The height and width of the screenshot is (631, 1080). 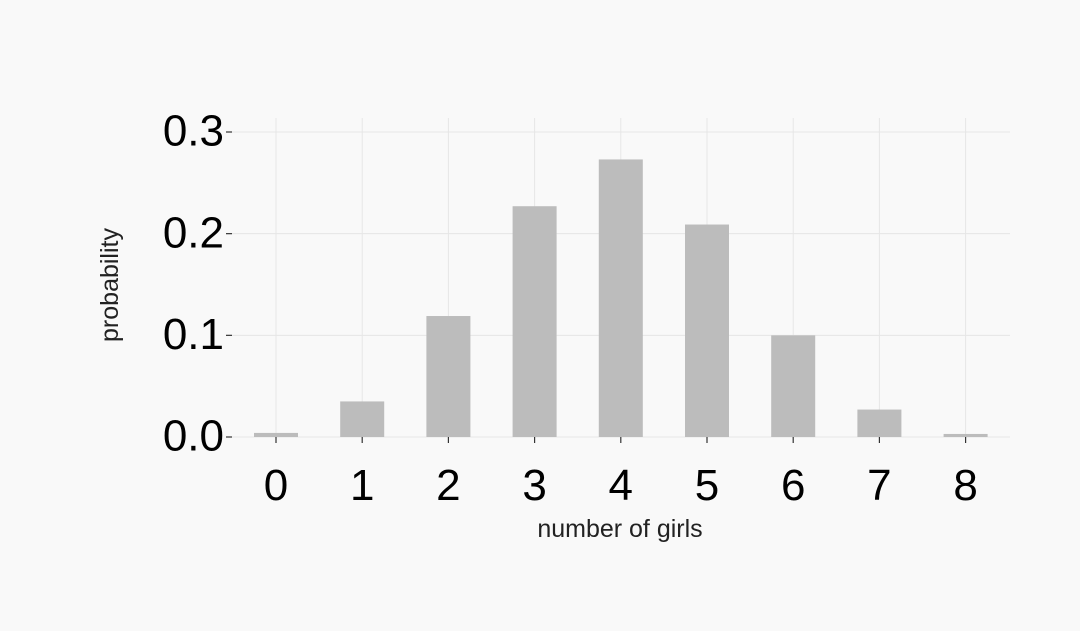 I want to click on x-axis-title: number of girls, so click(x=619, y=529).